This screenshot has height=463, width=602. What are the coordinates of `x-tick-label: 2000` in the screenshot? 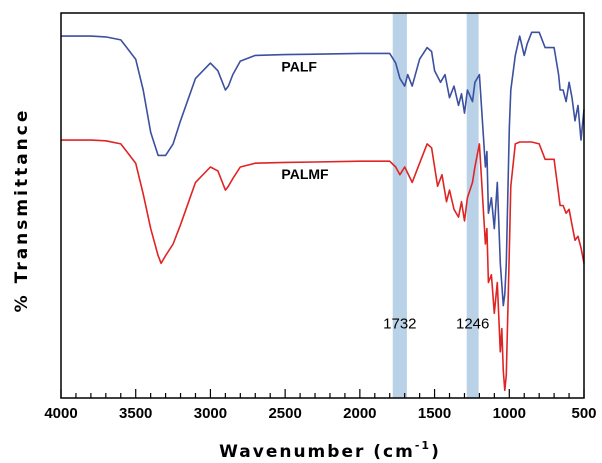 It's located at (359, 413).